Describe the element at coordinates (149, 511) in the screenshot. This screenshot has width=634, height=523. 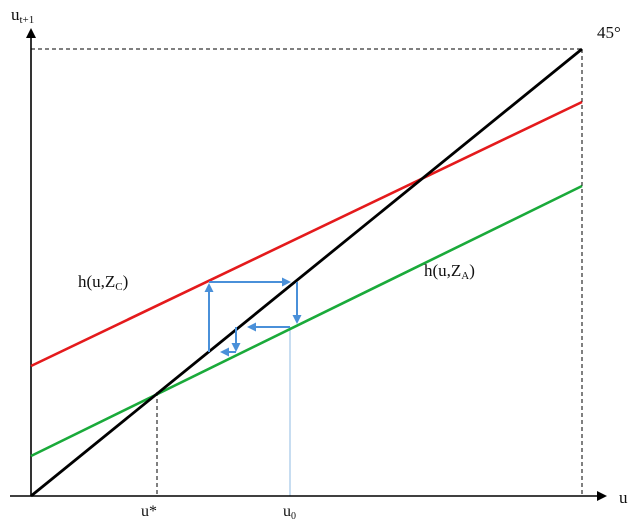
I see `ustar-label: u*` at that location.